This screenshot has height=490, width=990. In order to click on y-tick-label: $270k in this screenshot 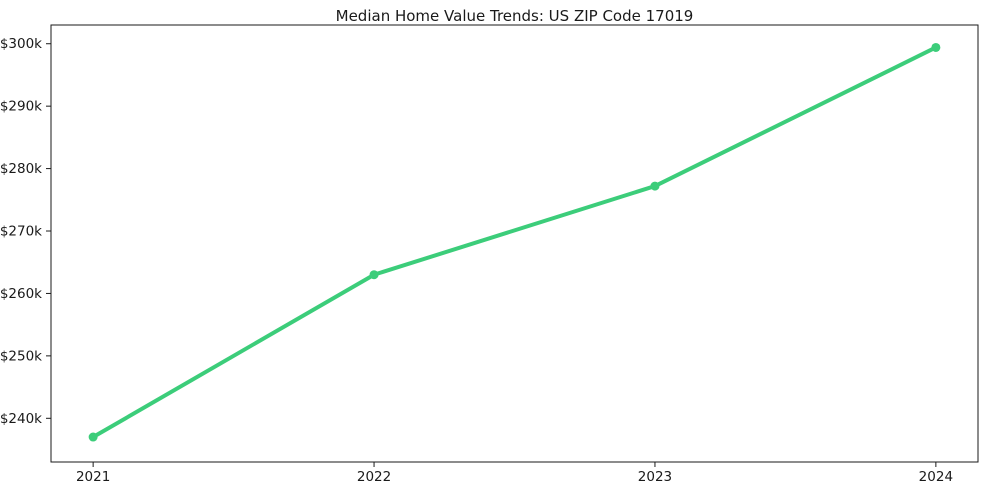, I will do `click(21, 232)`.